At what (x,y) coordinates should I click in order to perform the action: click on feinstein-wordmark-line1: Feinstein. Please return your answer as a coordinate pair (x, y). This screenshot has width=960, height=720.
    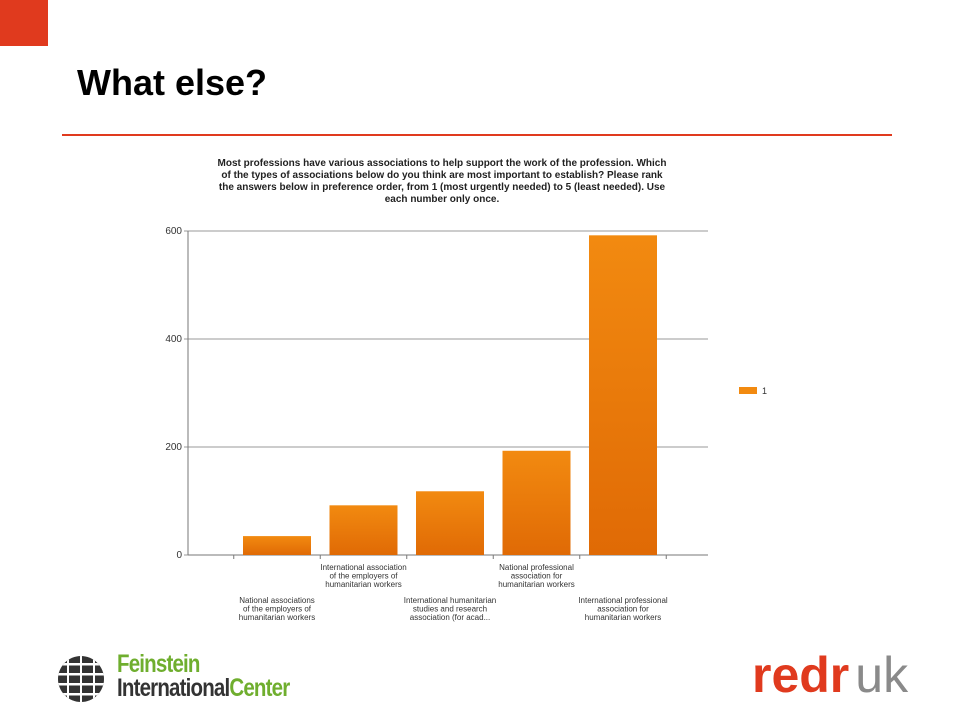
    Looking at the image, I should click on (158, 664).